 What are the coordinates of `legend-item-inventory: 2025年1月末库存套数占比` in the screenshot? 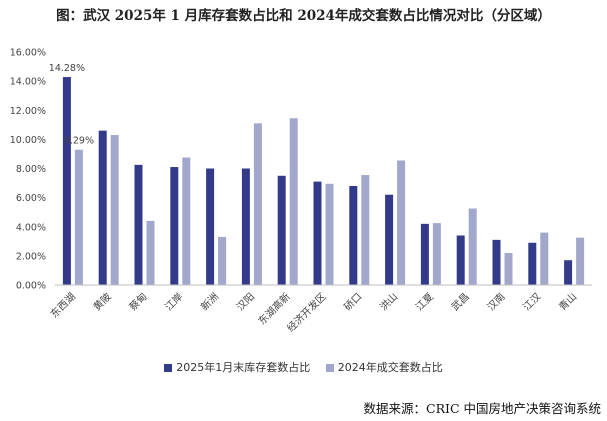 It's located at (237, 367).